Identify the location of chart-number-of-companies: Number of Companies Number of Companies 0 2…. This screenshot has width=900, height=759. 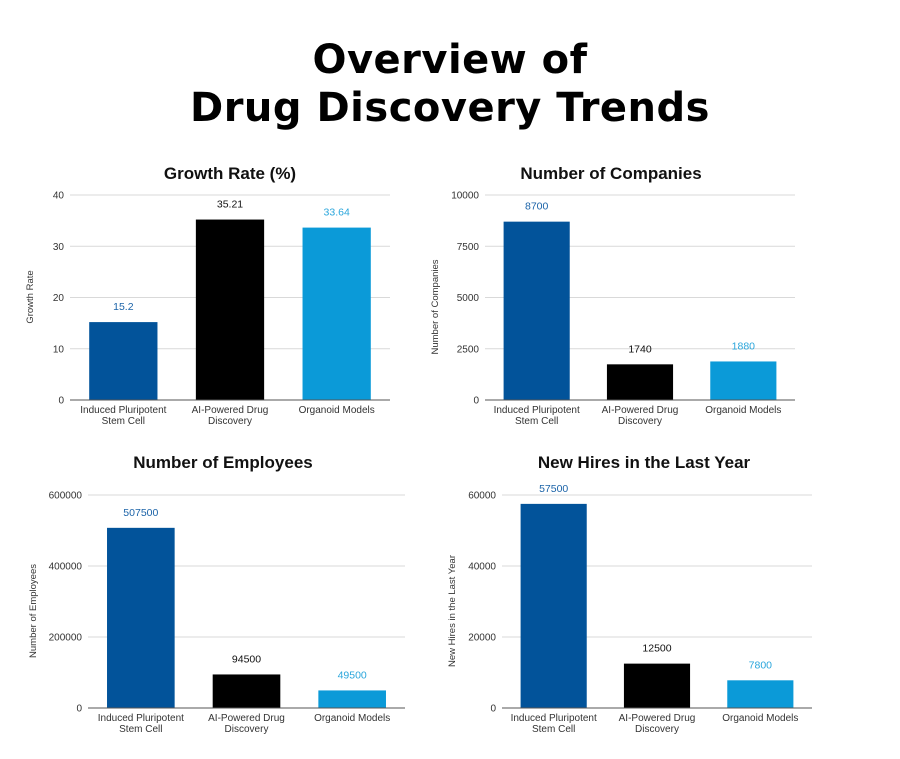
(612, 295).